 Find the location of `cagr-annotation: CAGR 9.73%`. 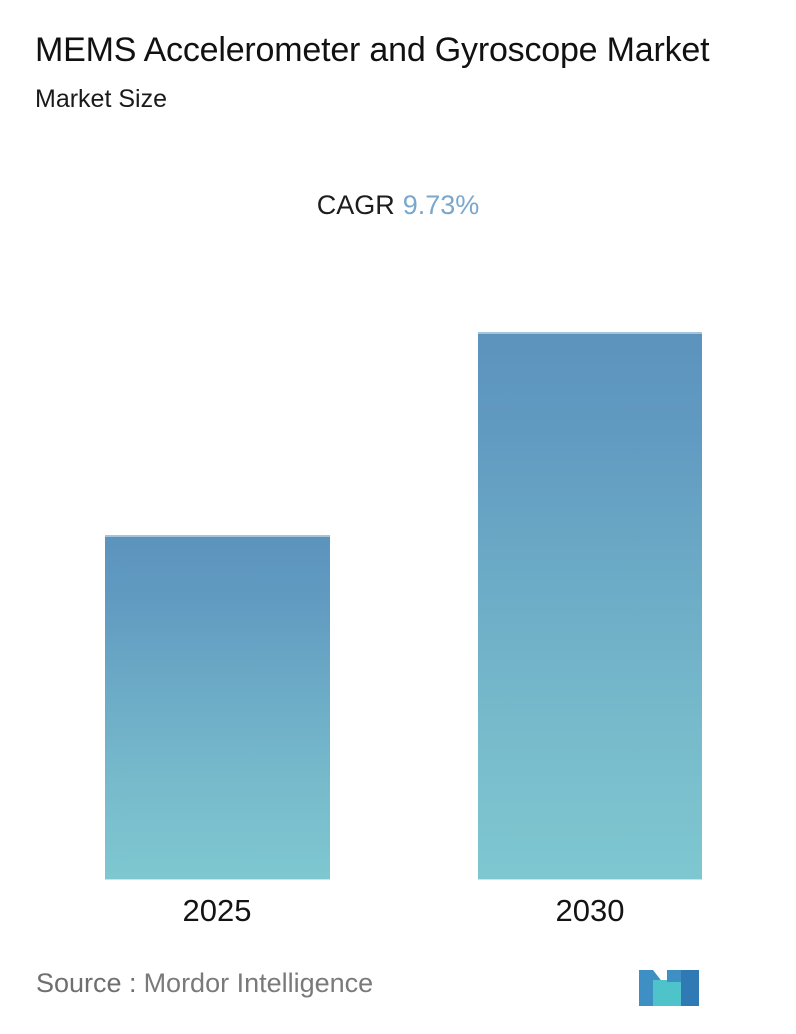

cagr-annotation: CAGR 9.73% is located at coordinates (398, 205).